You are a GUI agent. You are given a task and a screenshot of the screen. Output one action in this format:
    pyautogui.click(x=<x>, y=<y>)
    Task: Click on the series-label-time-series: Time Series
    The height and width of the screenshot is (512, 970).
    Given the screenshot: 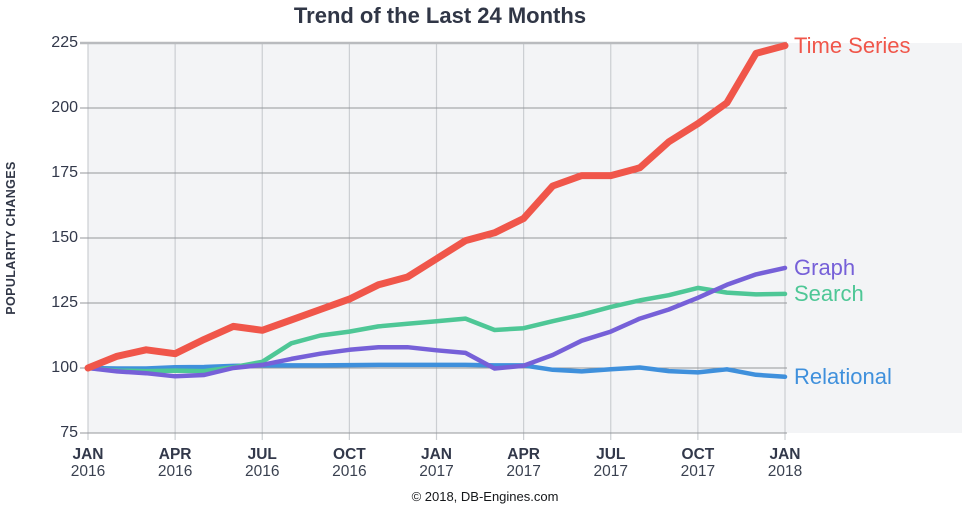 What is the action you would take?
    pyautogui.click(x=852, y=45)
    